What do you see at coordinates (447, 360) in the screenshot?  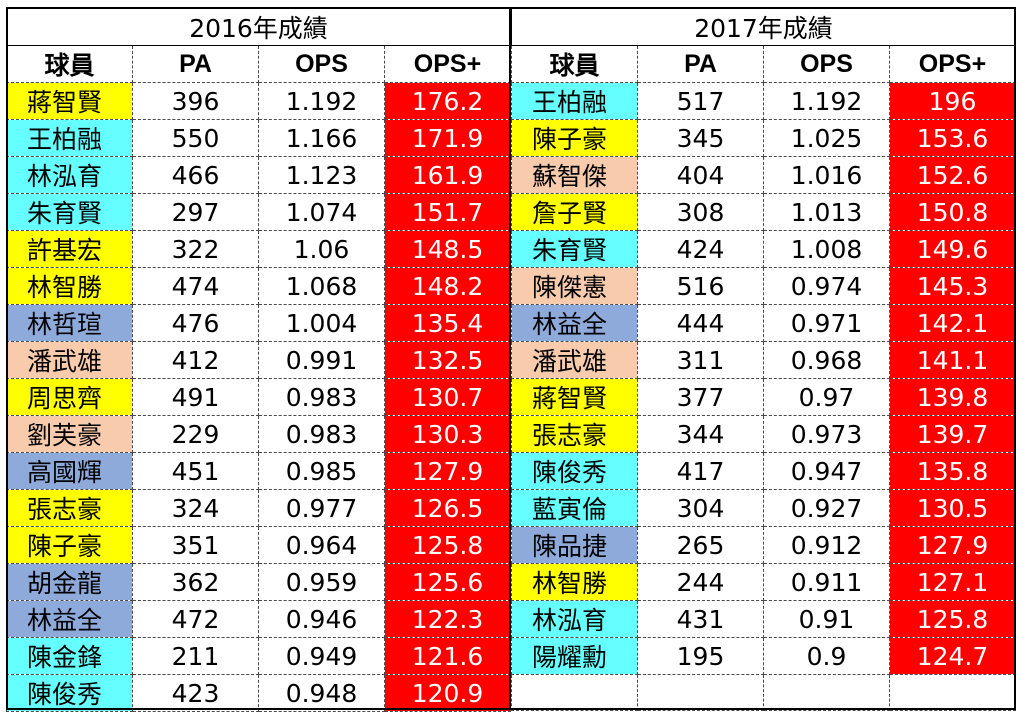 I see `ops-plus-cell: 132.5` at bounding box center [447, 360].